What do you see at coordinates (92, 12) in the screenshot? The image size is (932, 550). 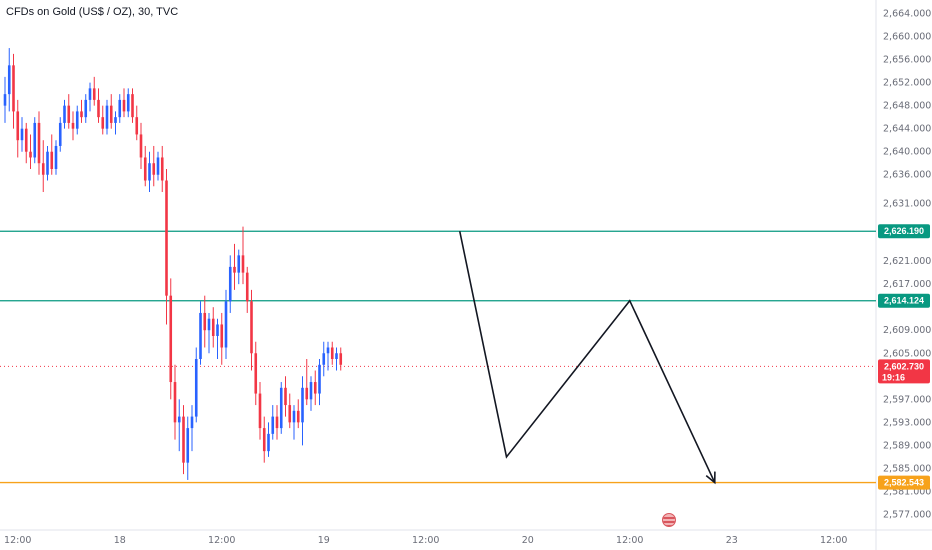 I see `chart-title: CFDs on Gold (US$ / OZ), 30, TVC` at bounding box center [92, 12].